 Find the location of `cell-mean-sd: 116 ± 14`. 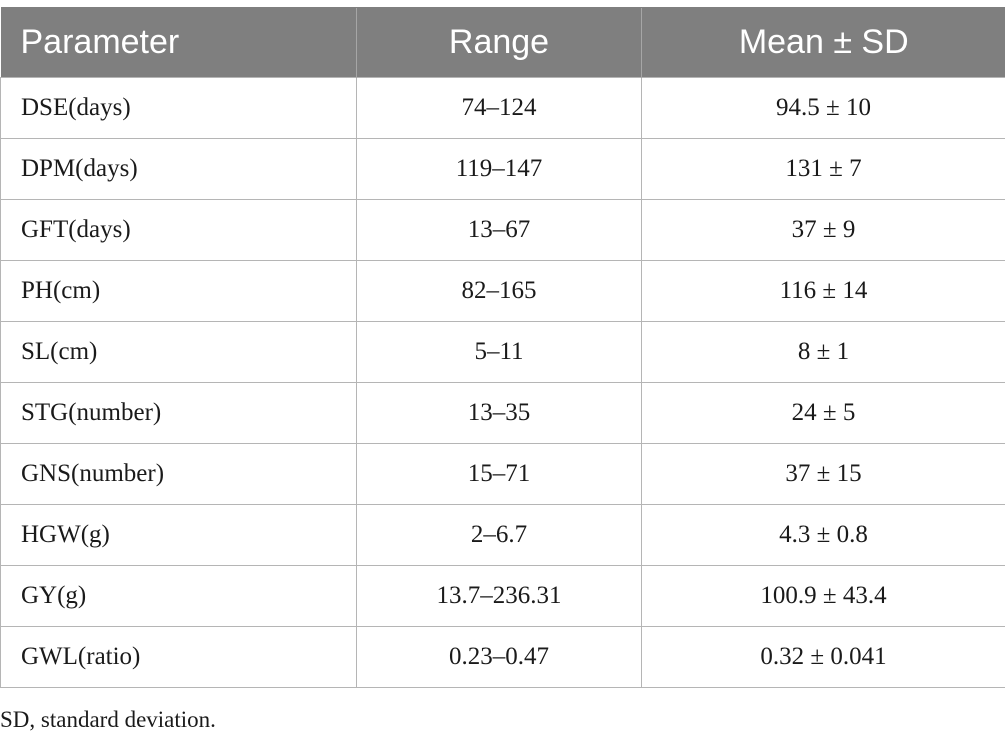

cell-mean-sd: 116 ± 14 is located at coordinates (823, 291).